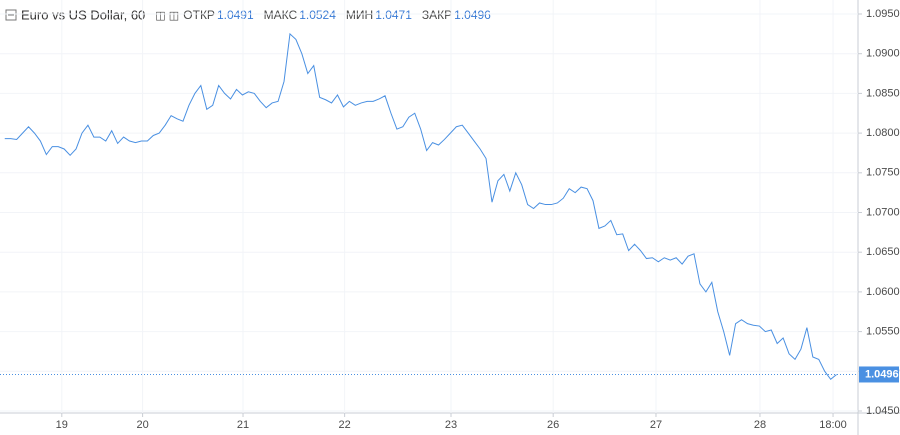 The image size is (900, 435). Describe the element at coordinates (883, 332) in the screenshot. I see `y-tick-label: 1.0550` at that location.